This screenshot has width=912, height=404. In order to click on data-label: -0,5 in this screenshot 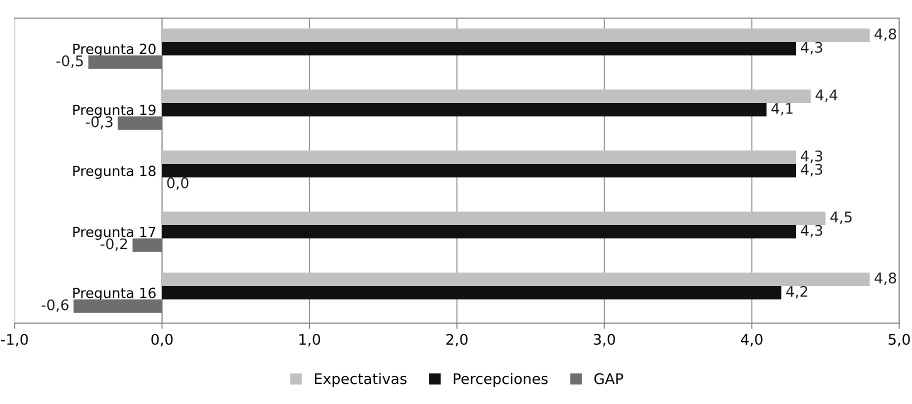, I will do `click(69, 61)`.